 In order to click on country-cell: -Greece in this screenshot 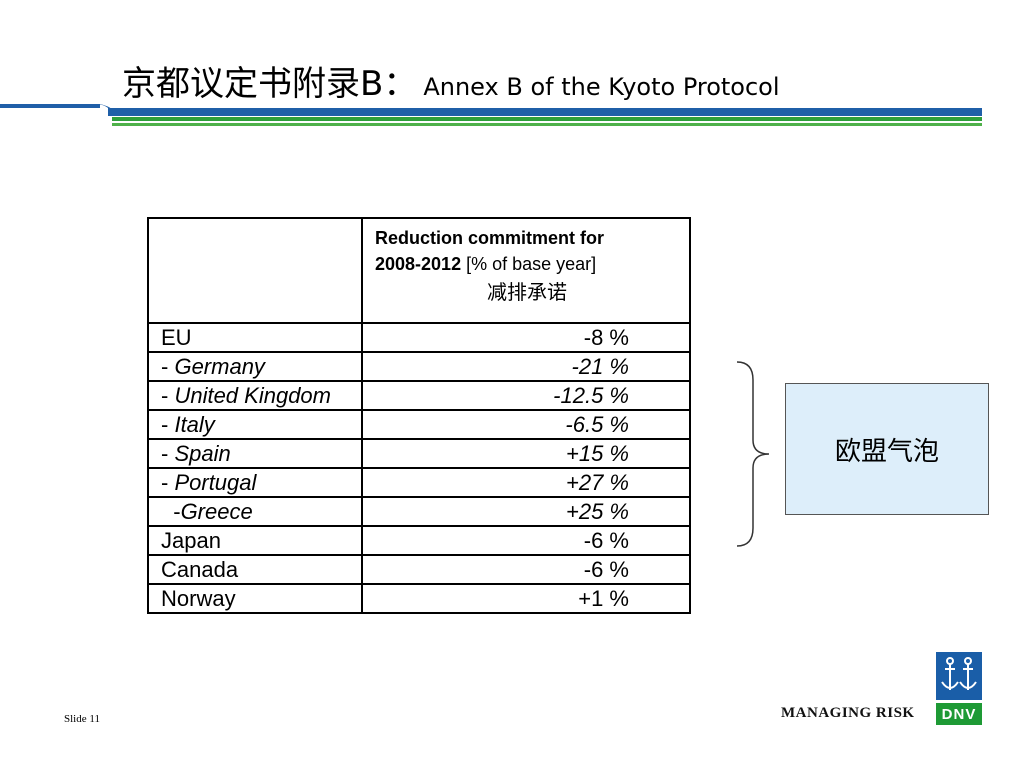, I will do `click(255, 511)`.